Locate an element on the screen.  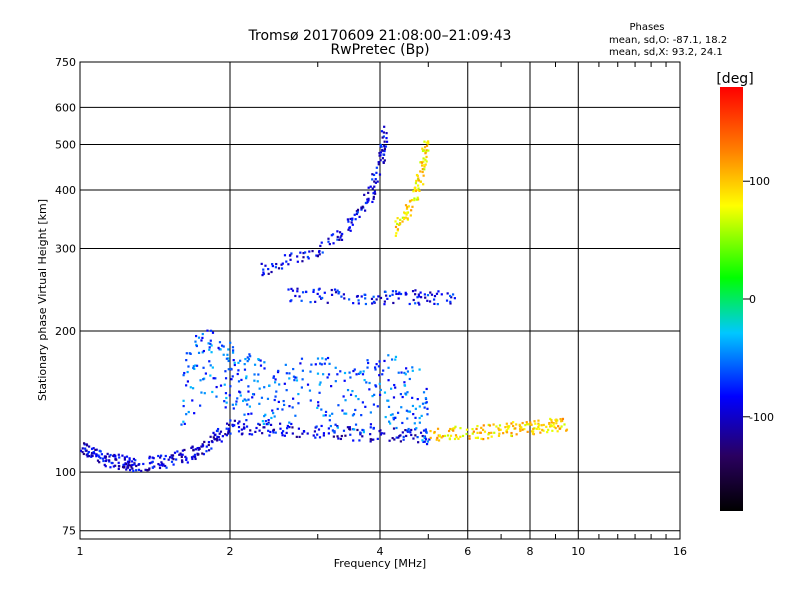
x-tick-label: 10 is located at coordinates (578, 551).